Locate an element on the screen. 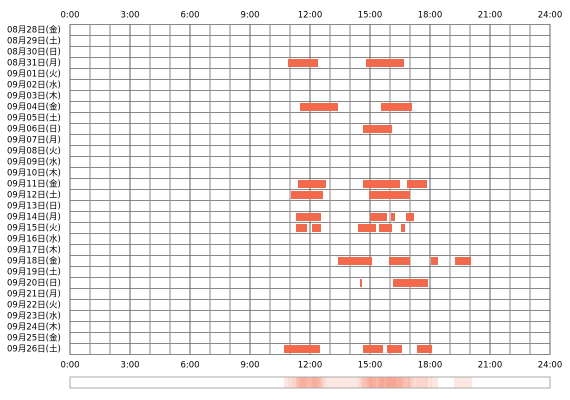 The height and width of the screenshot is (400, 570). row-label: 09月01日(火) is located at coordinates (34, 75).